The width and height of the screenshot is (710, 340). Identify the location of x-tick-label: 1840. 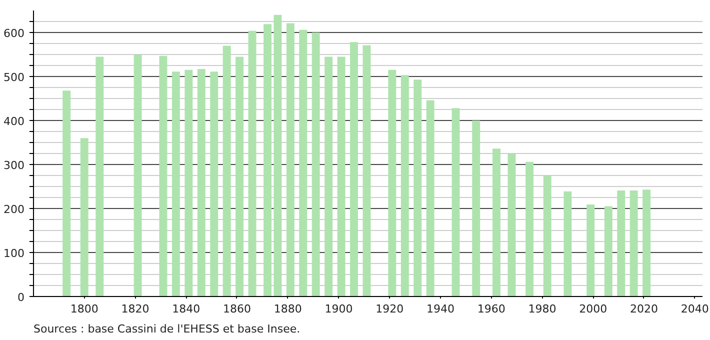
(186, 309).